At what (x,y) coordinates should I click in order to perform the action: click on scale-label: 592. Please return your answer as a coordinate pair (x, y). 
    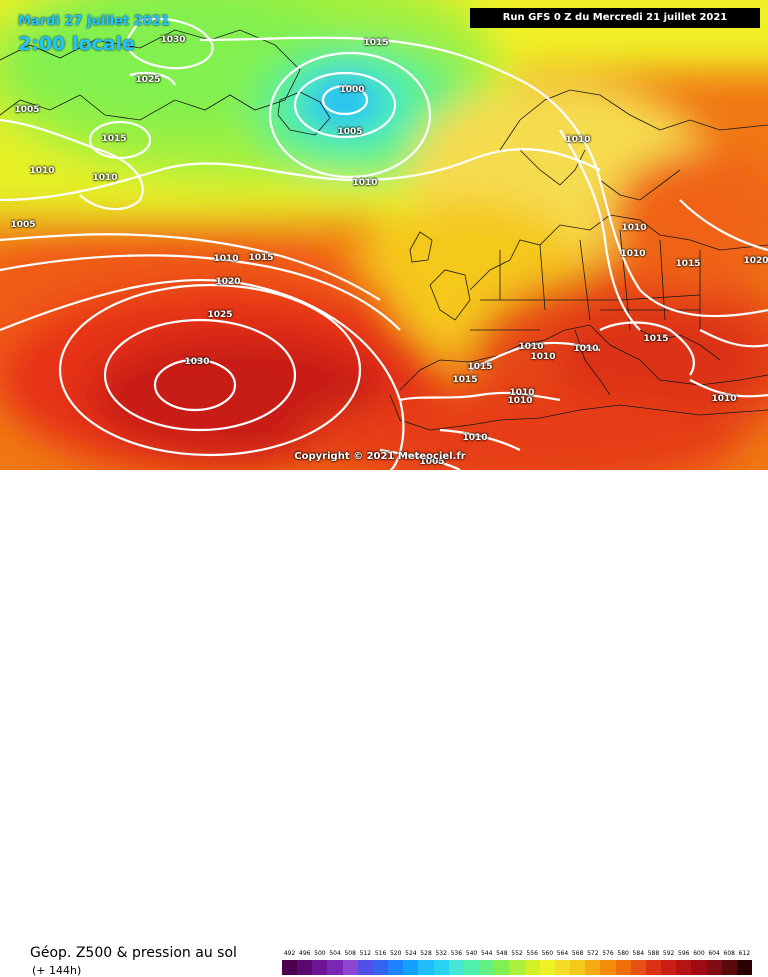
    Looking at the image, I should click on (668, 953).